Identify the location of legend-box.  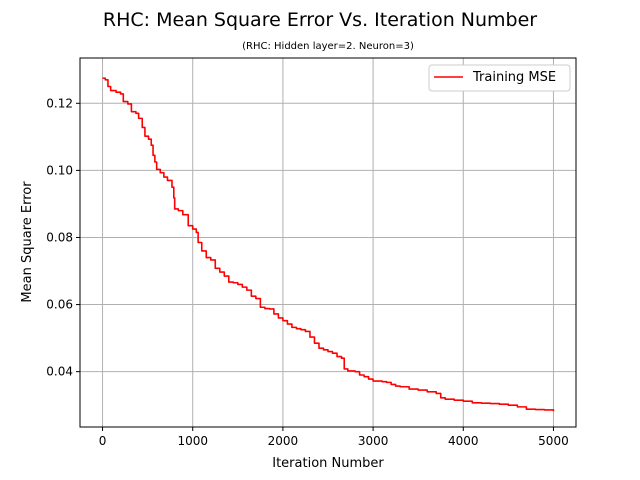
(499, 78).